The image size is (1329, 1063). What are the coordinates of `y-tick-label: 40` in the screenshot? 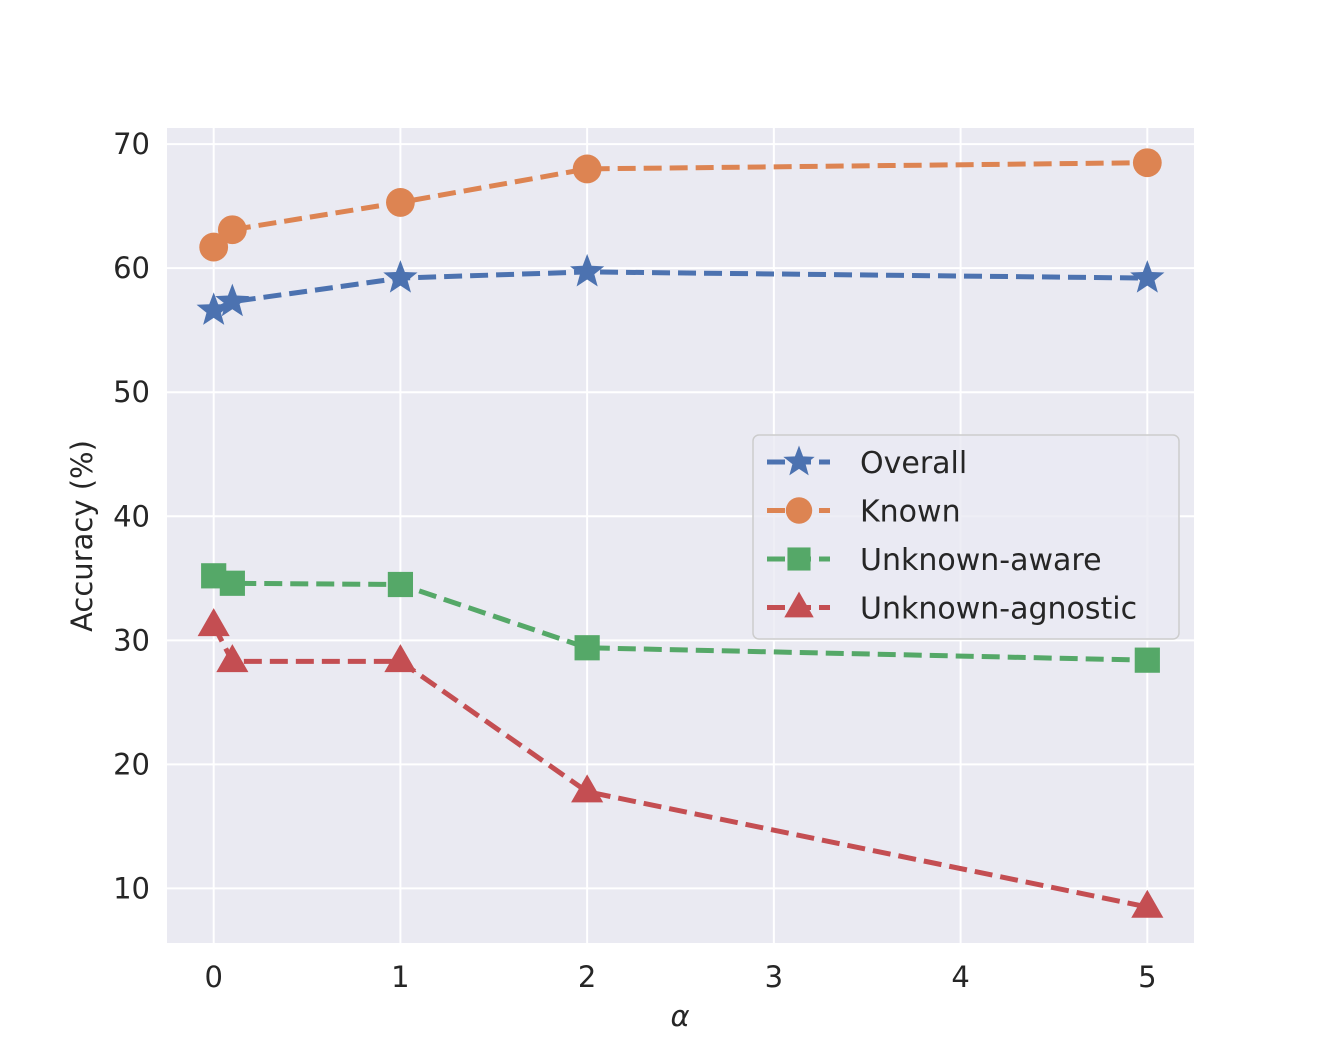 It's located at (131, 516).